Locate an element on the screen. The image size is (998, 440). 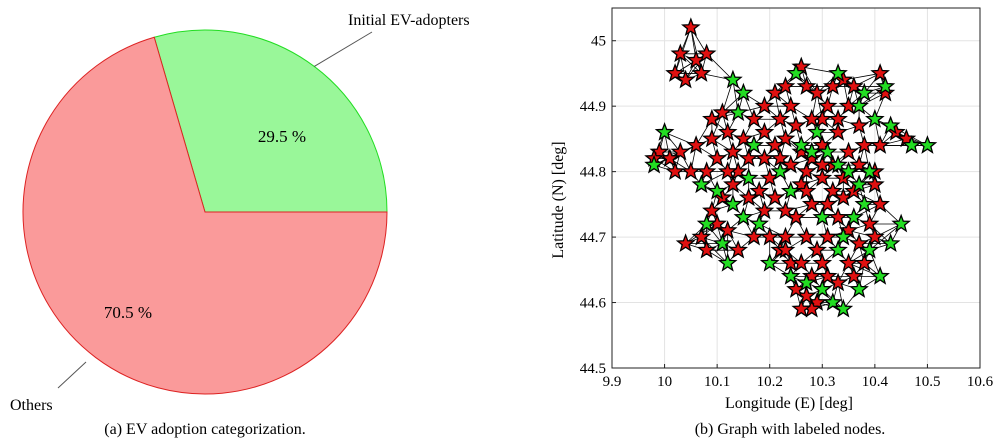
x-tick-label: 10.5 is located at coordinates (927, 382).